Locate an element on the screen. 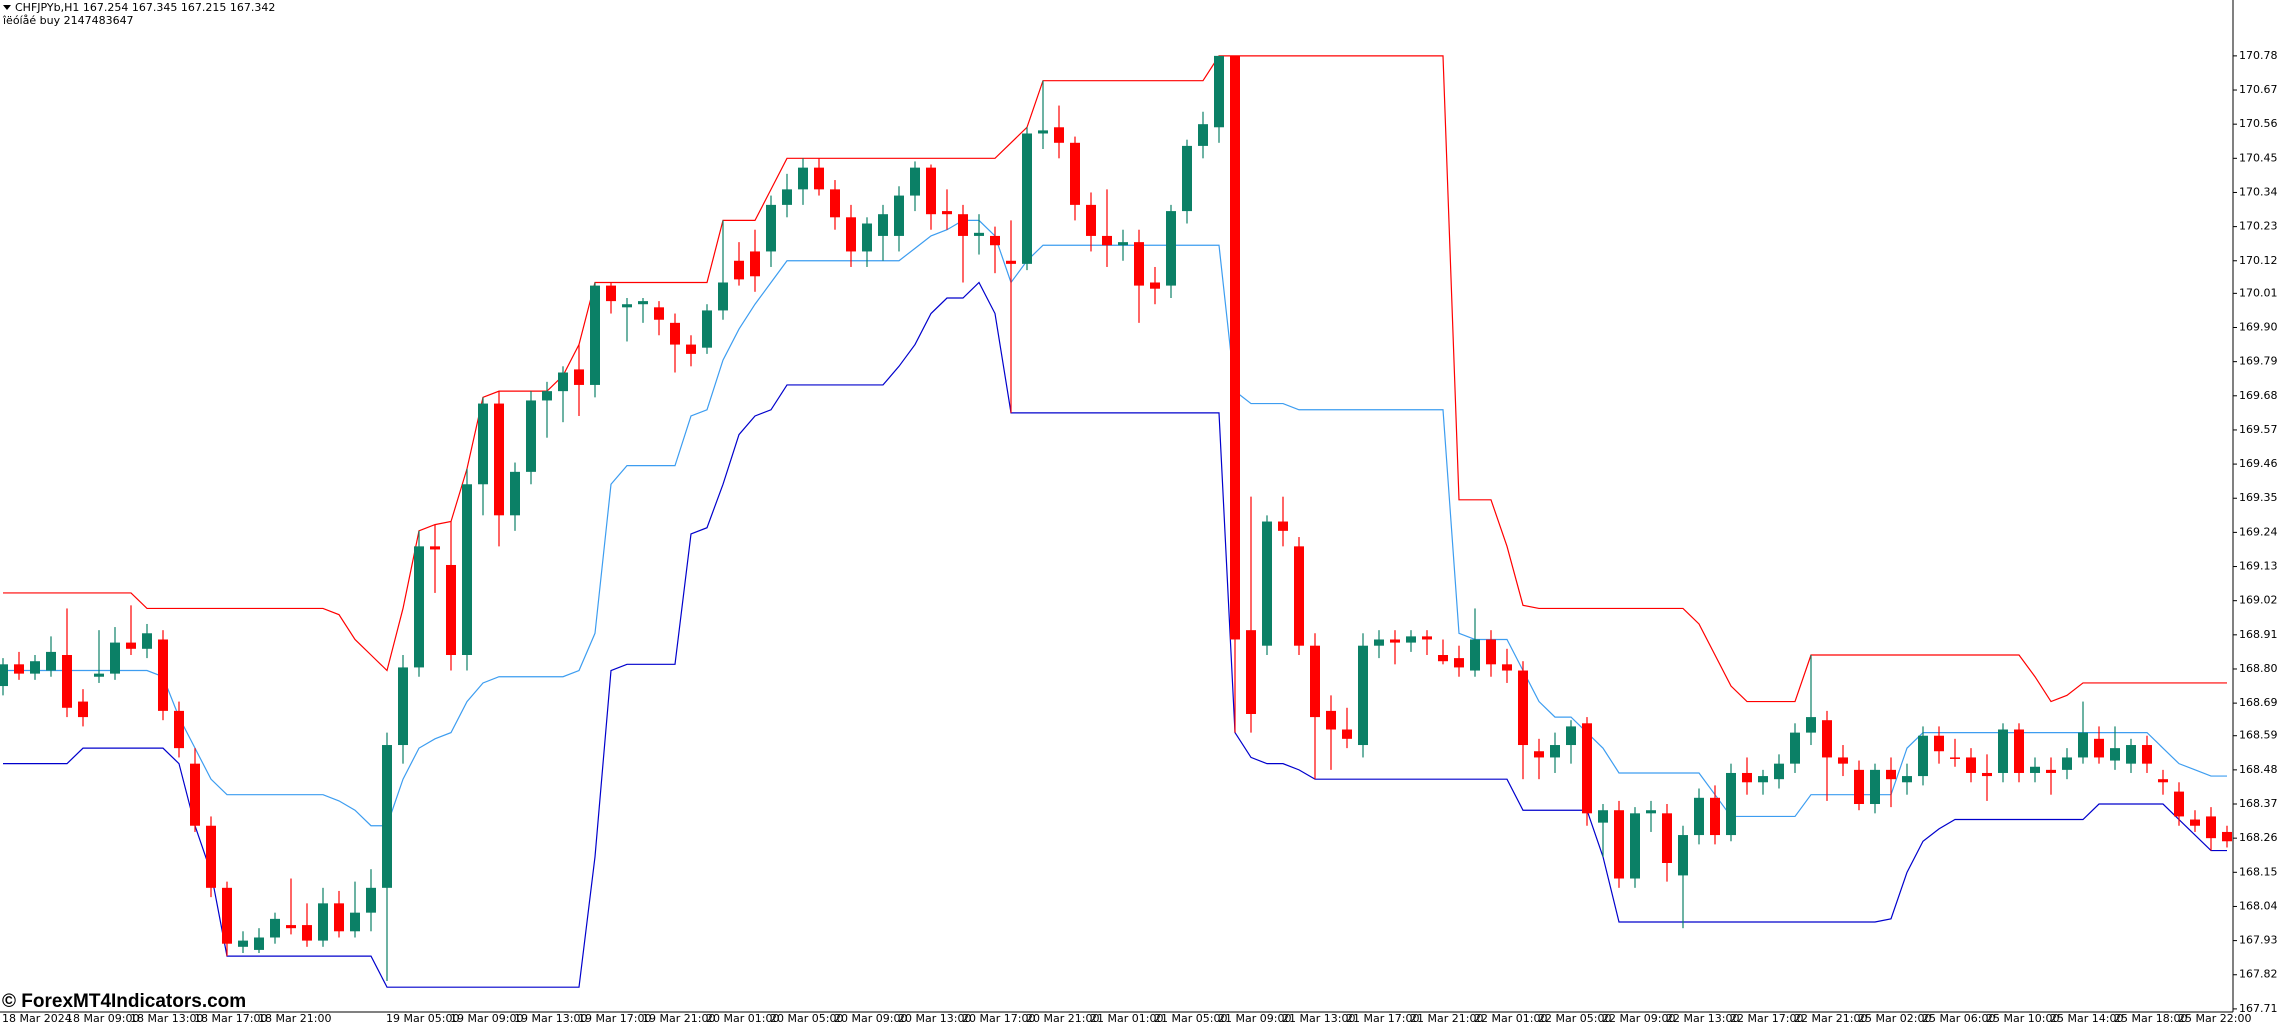 The width and height of the screenshot is (2278, 1025). y-tick-label: 167.930 is located at coordinates (2258, 940).